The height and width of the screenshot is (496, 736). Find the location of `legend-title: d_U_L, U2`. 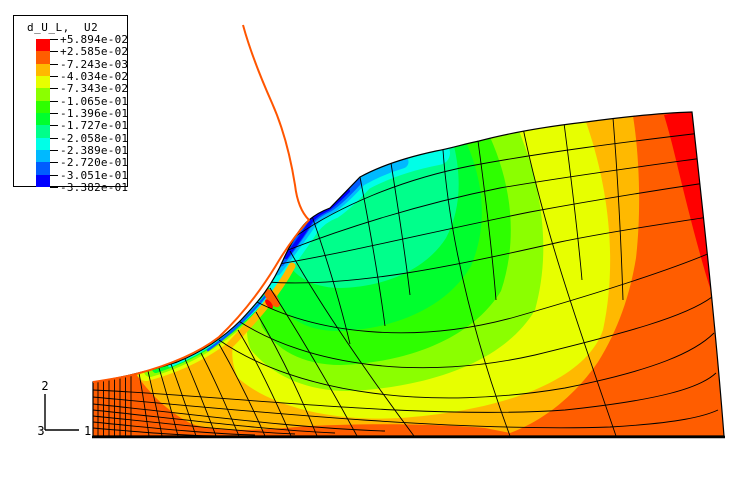

legend-title: d_U_L, U2 is located at coordinates (63, 27).